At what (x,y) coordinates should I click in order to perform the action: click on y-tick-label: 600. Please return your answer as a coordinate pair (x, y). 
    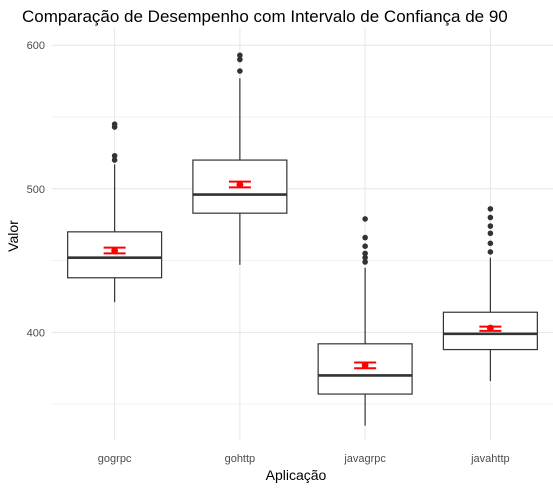
    Looking at the image, I should click on (36, 46).